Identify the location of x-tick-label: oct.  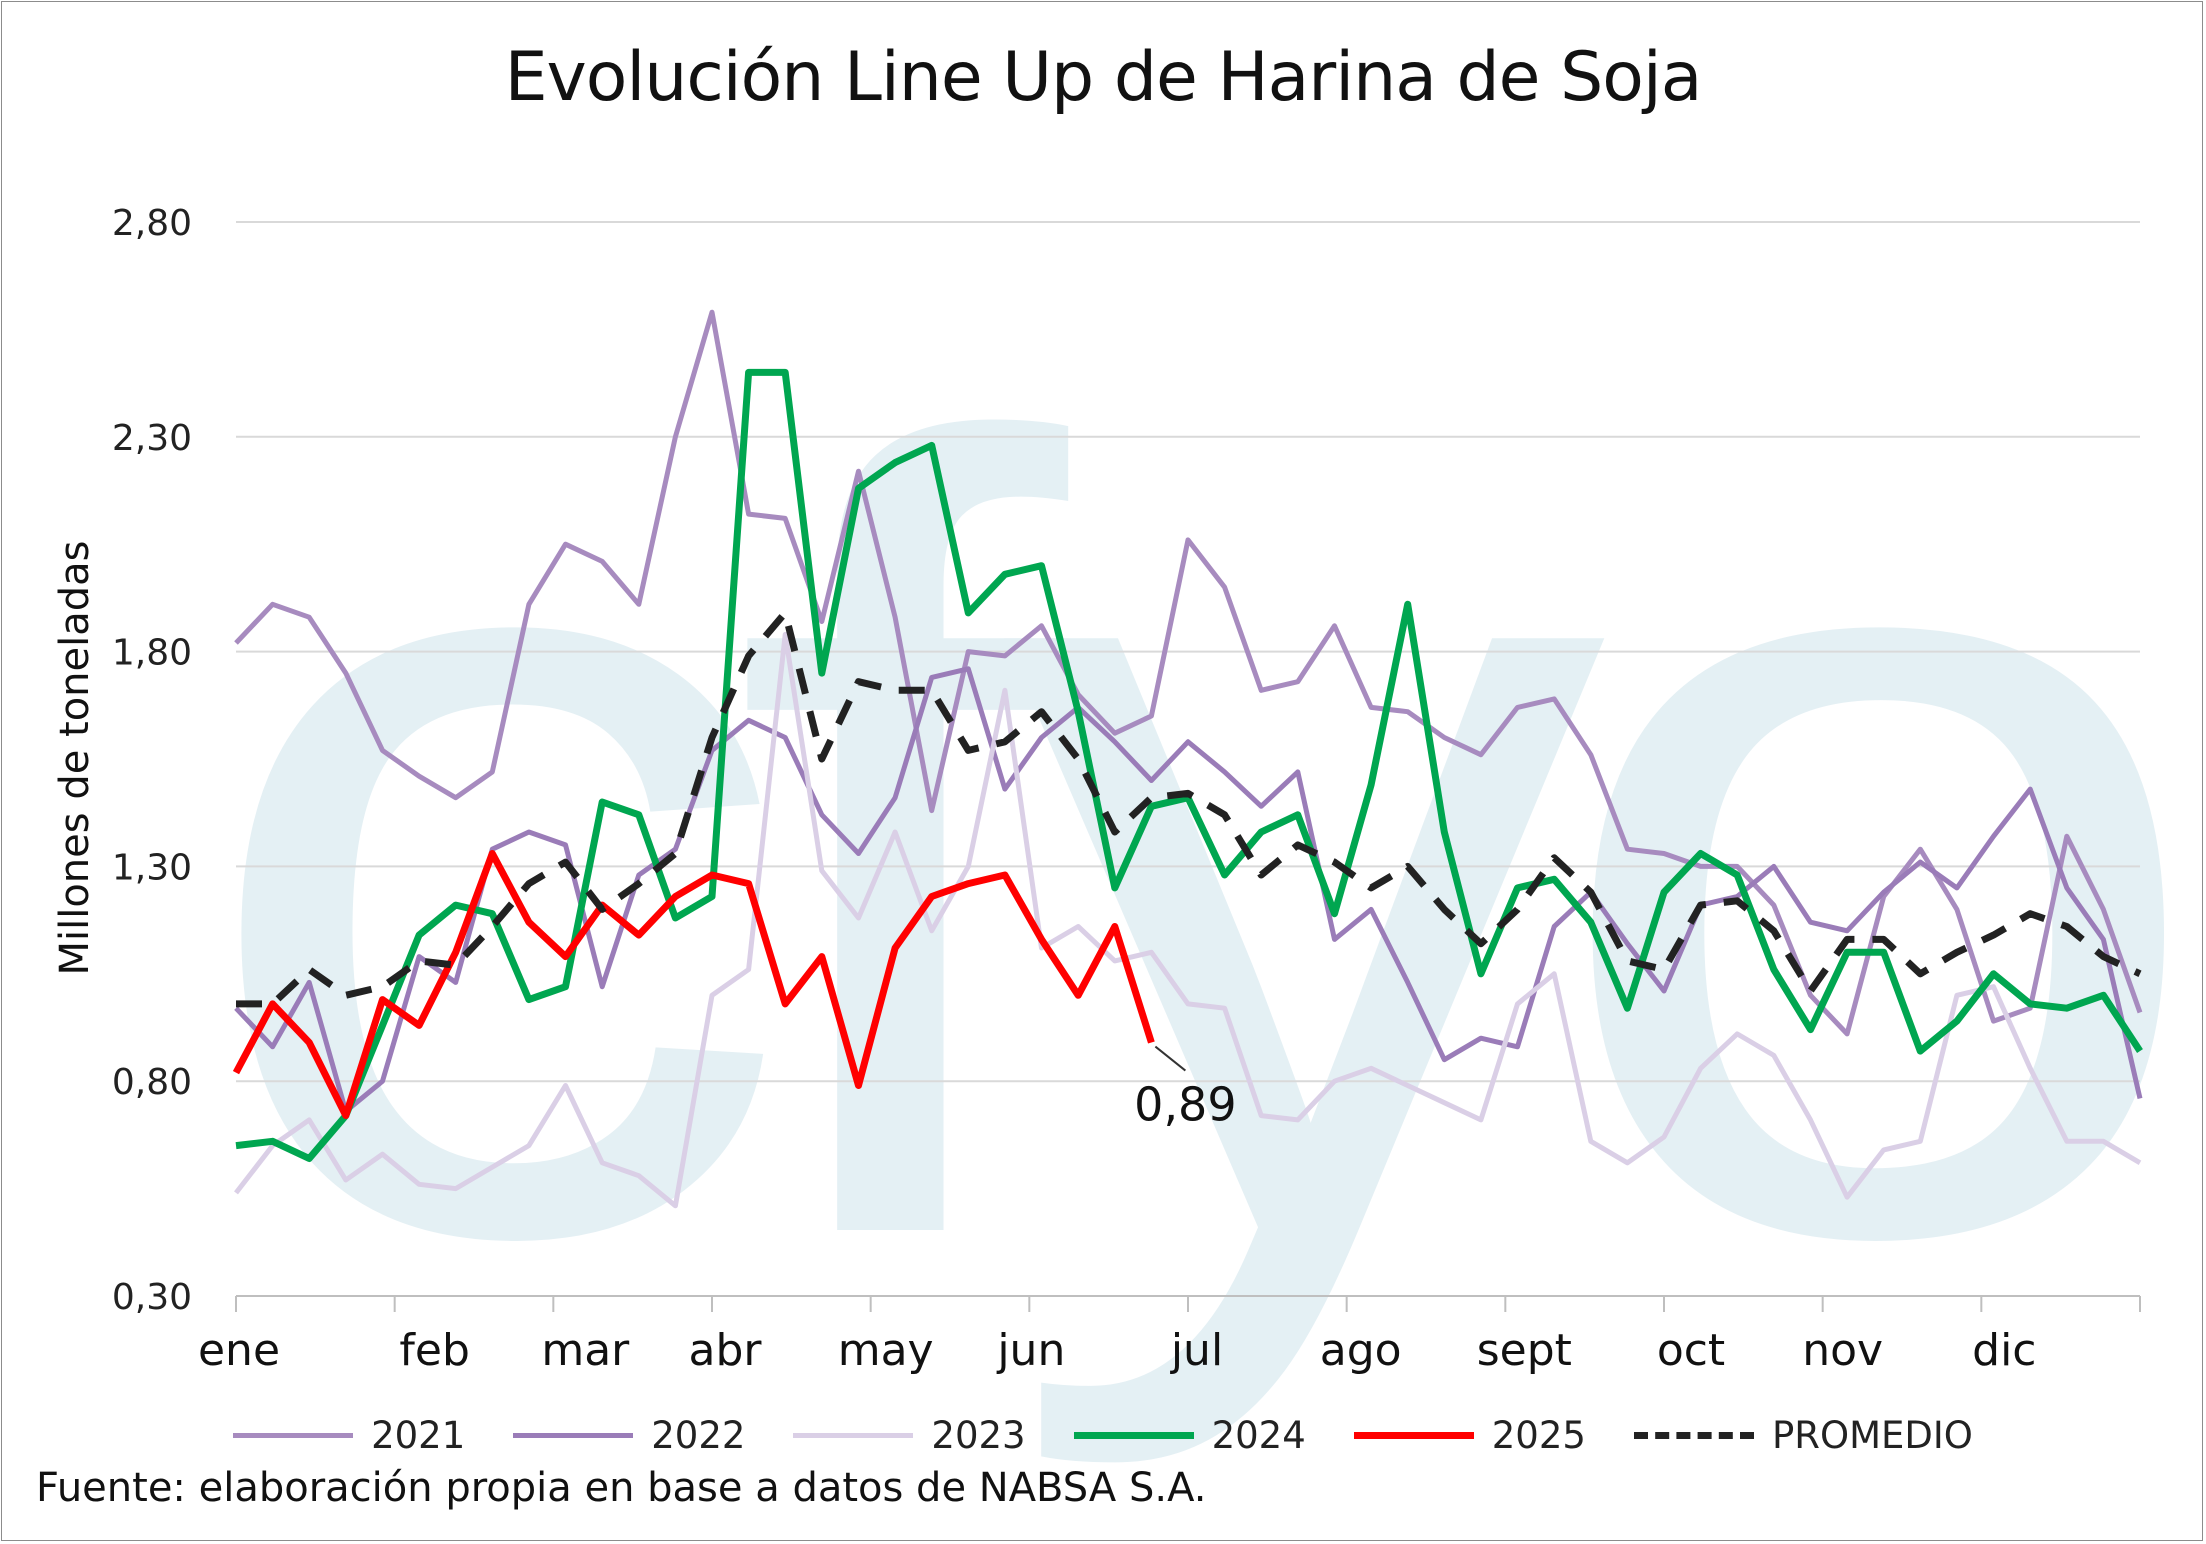
(1691, 1350).